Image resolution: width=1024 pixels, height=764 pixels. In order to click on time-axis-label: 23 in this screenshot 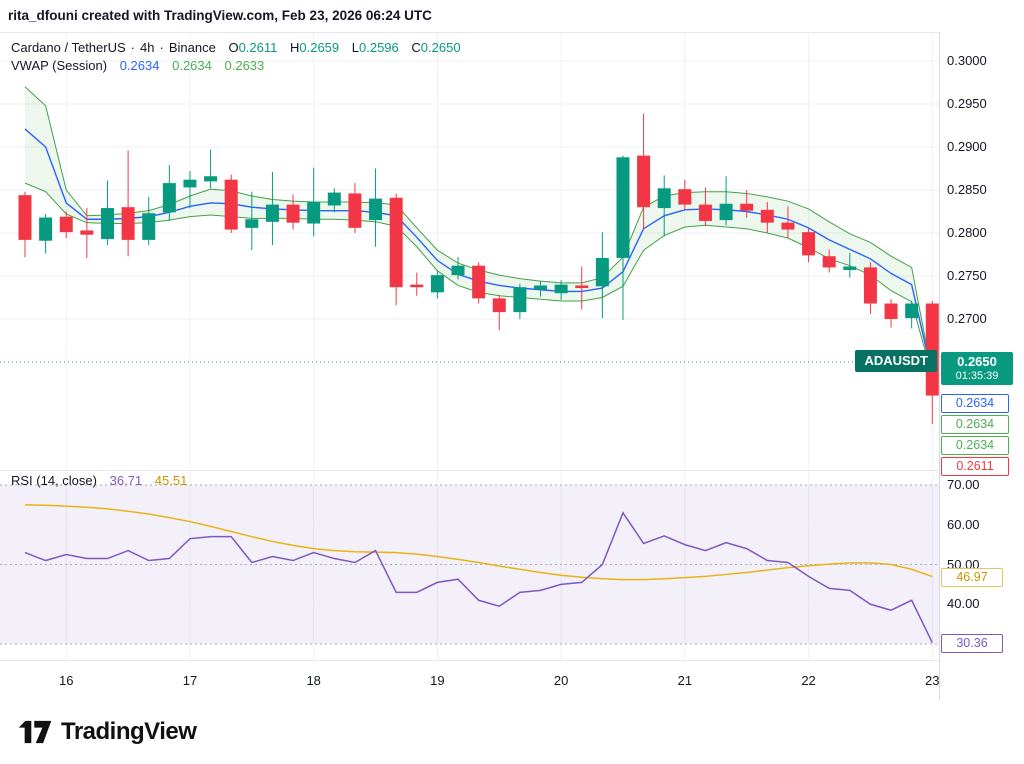, I will do `click(932, 680)`.